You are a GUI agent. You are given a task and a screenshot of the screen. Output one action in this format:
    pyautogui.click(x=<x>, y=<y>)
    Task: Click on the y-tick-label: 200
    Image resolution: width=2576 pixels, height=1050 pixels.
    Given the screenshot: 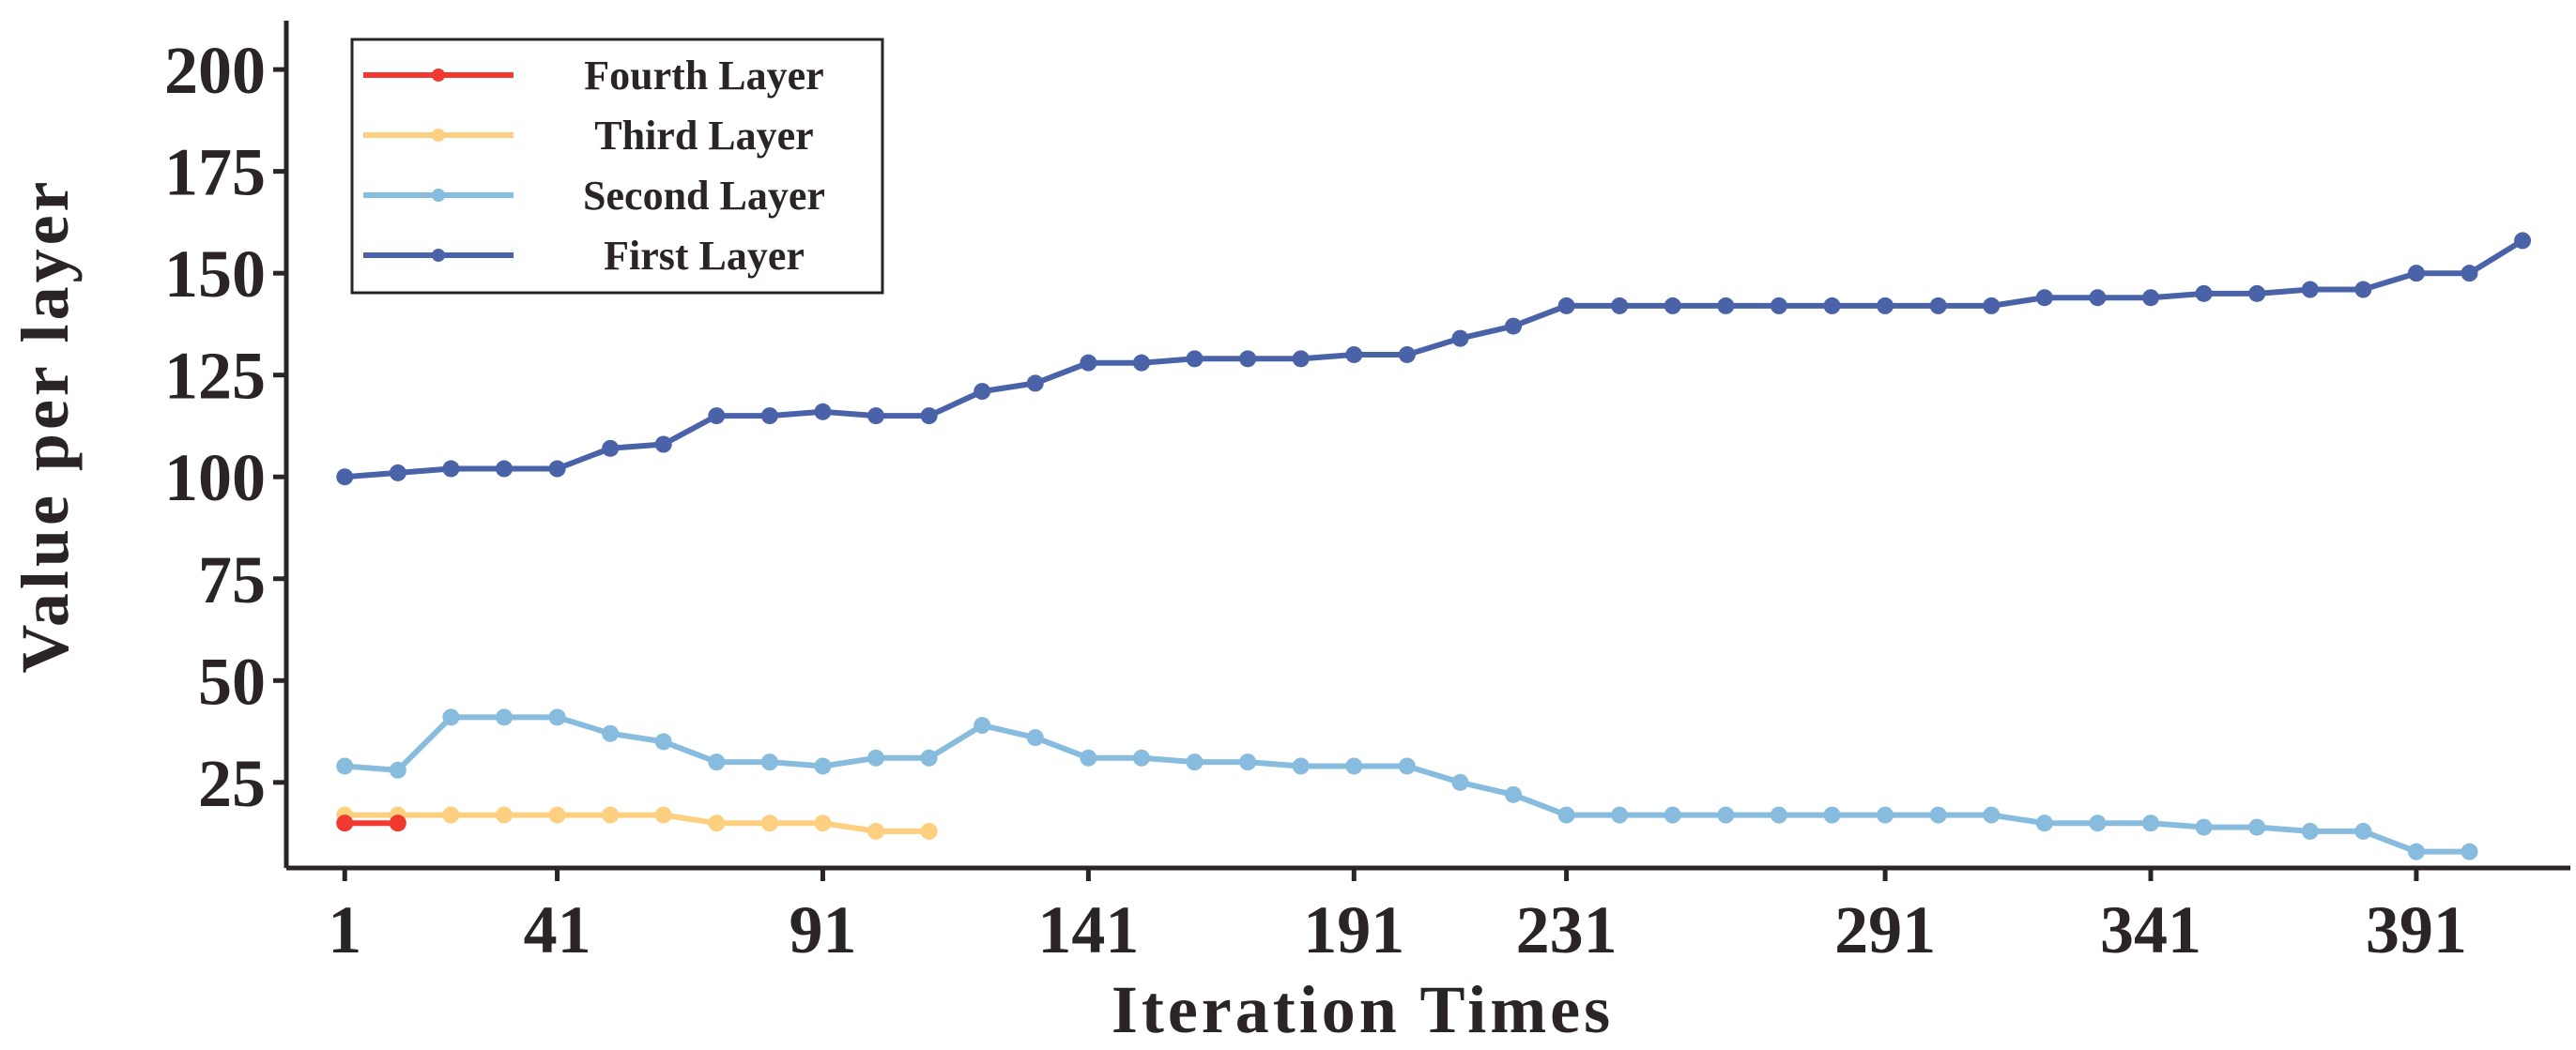 What is the action you would take?
    pyautogui.click(x=215, y=70)
    